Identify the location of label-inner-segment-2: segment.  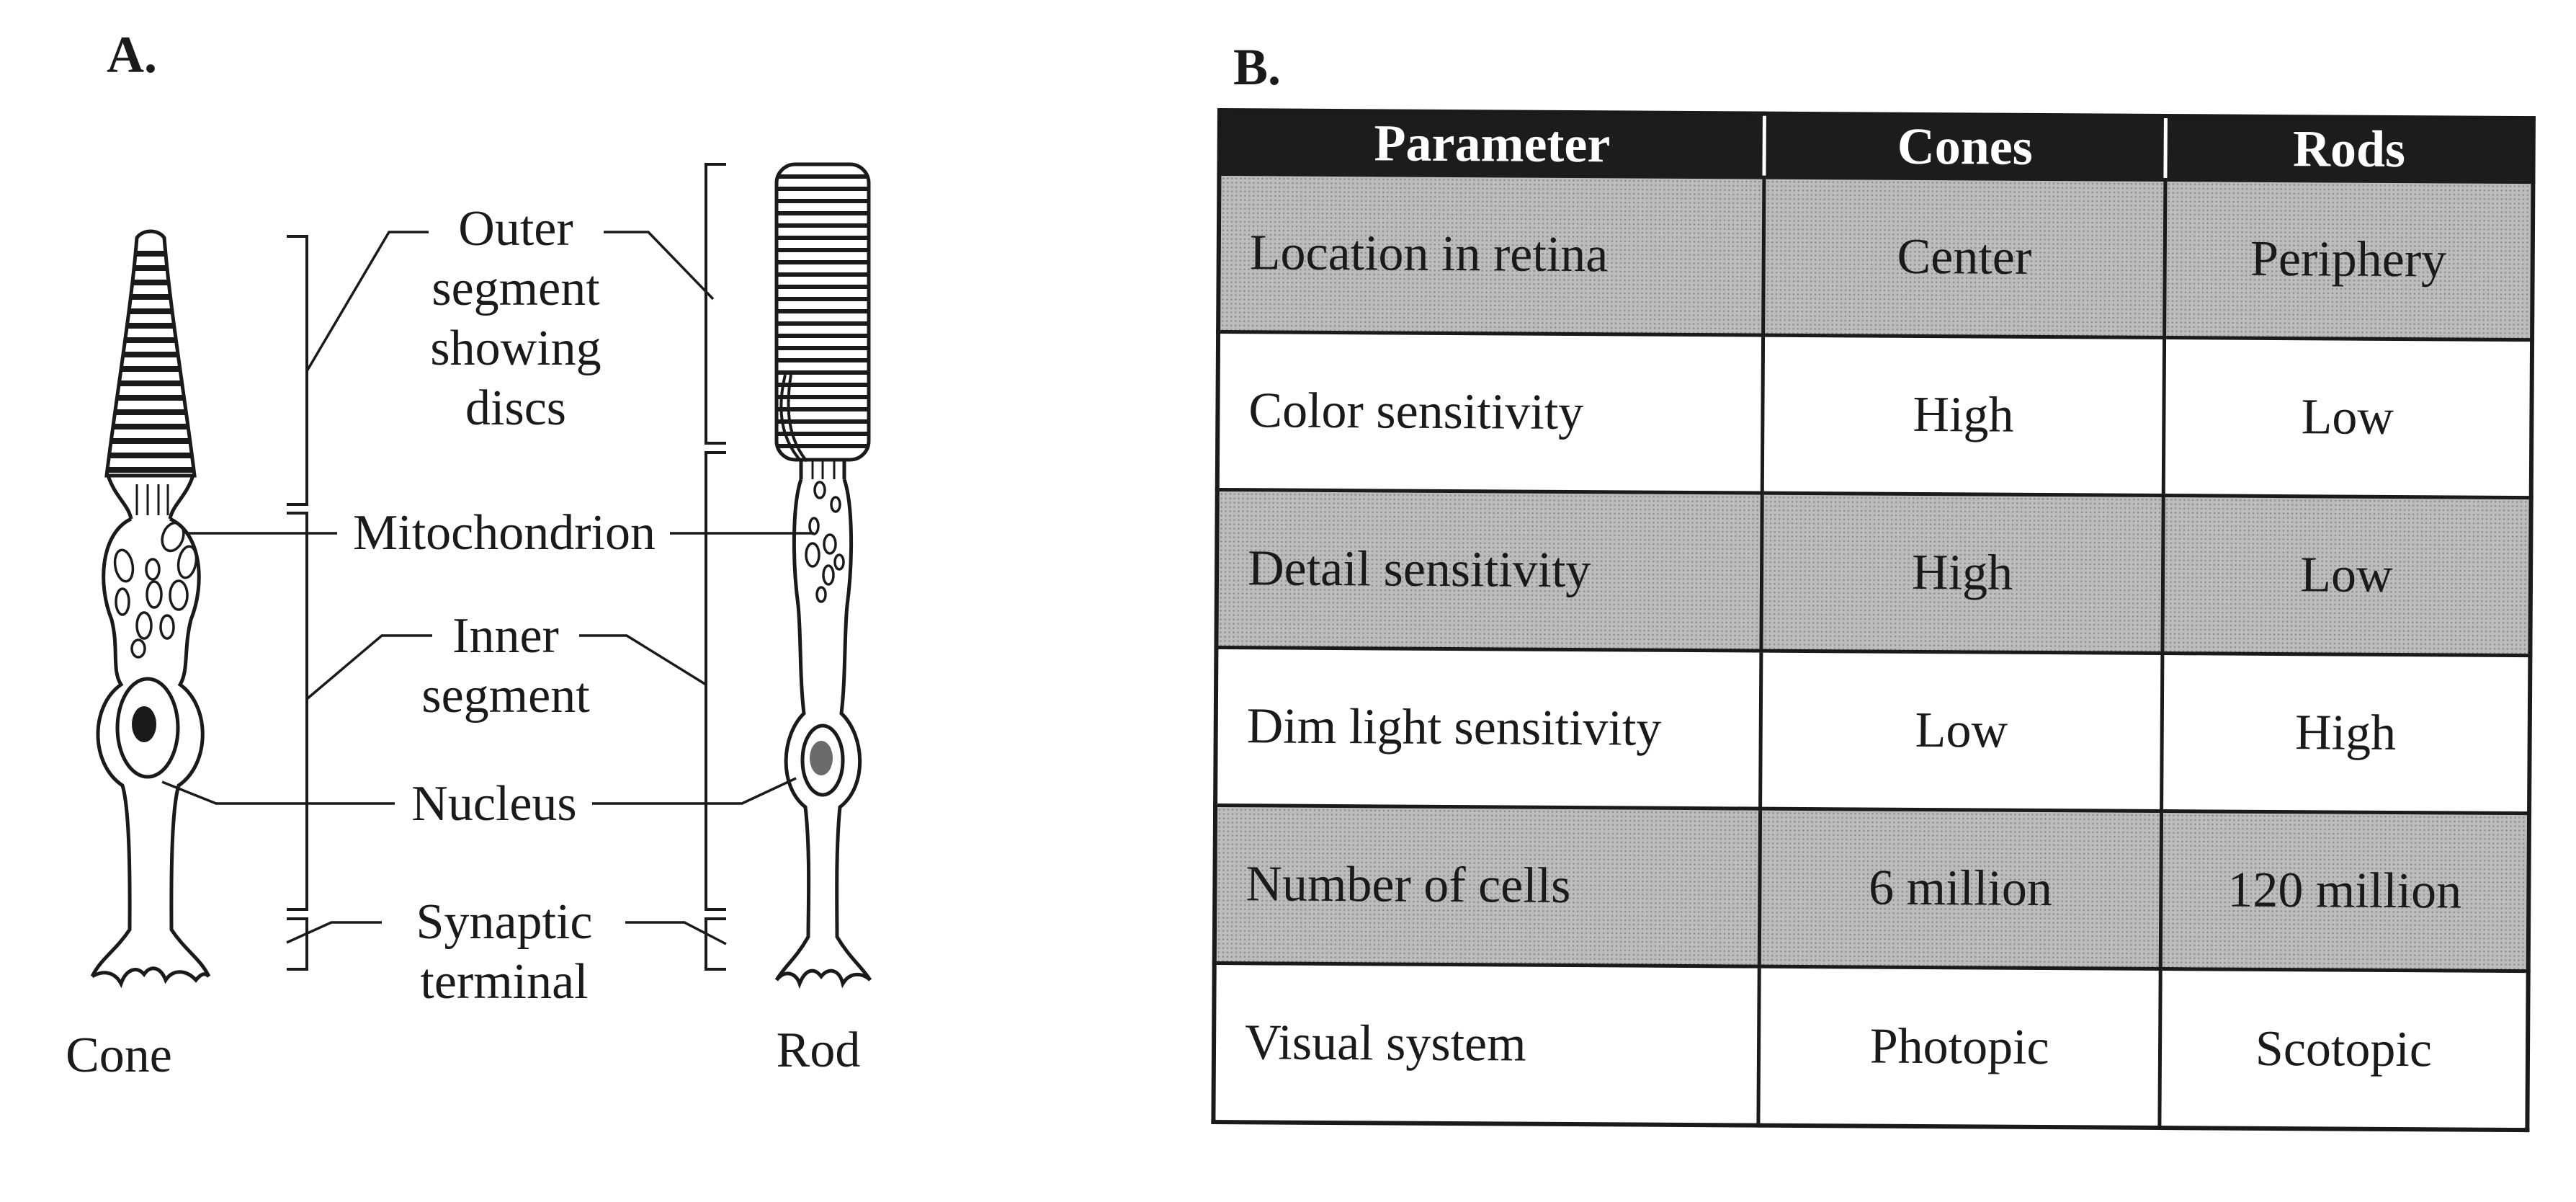
(505, 696).